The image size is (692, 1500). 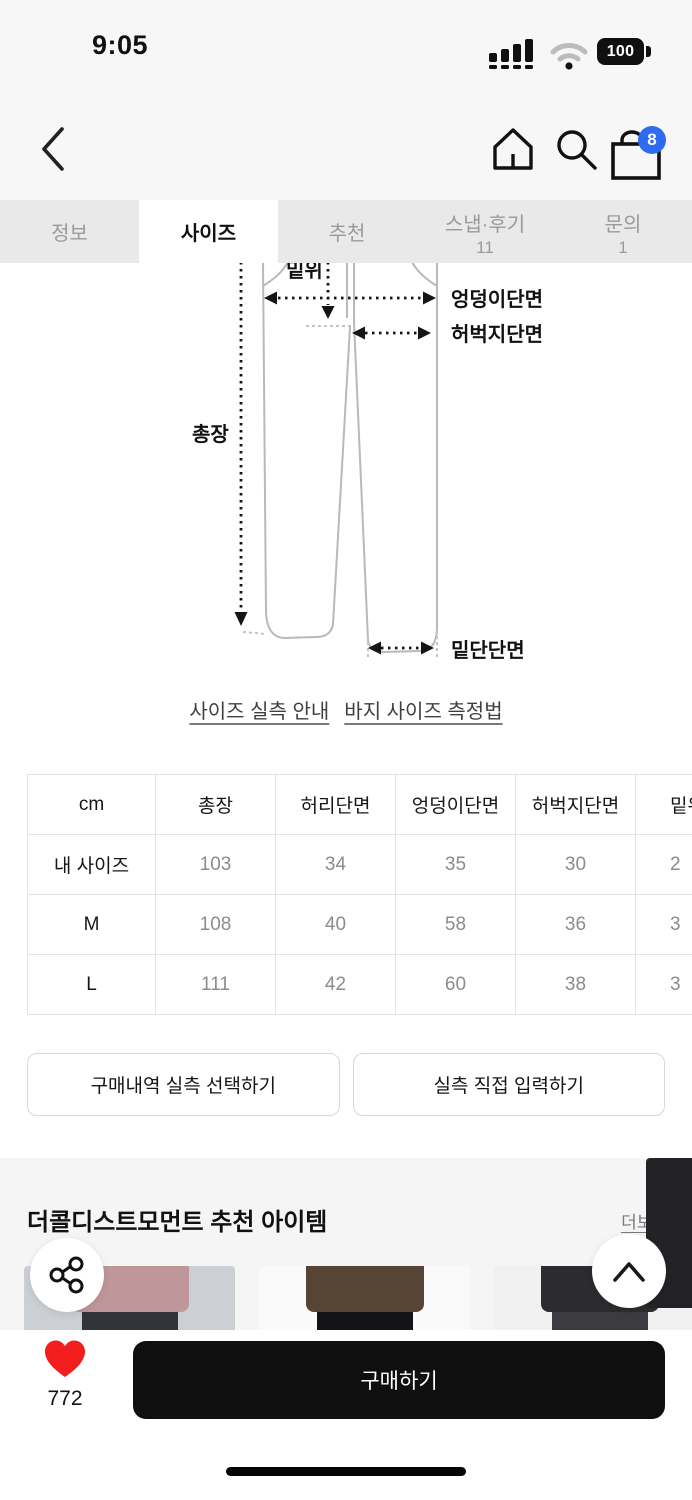 I want to click on cell: 34, so click(x=335, y=864).